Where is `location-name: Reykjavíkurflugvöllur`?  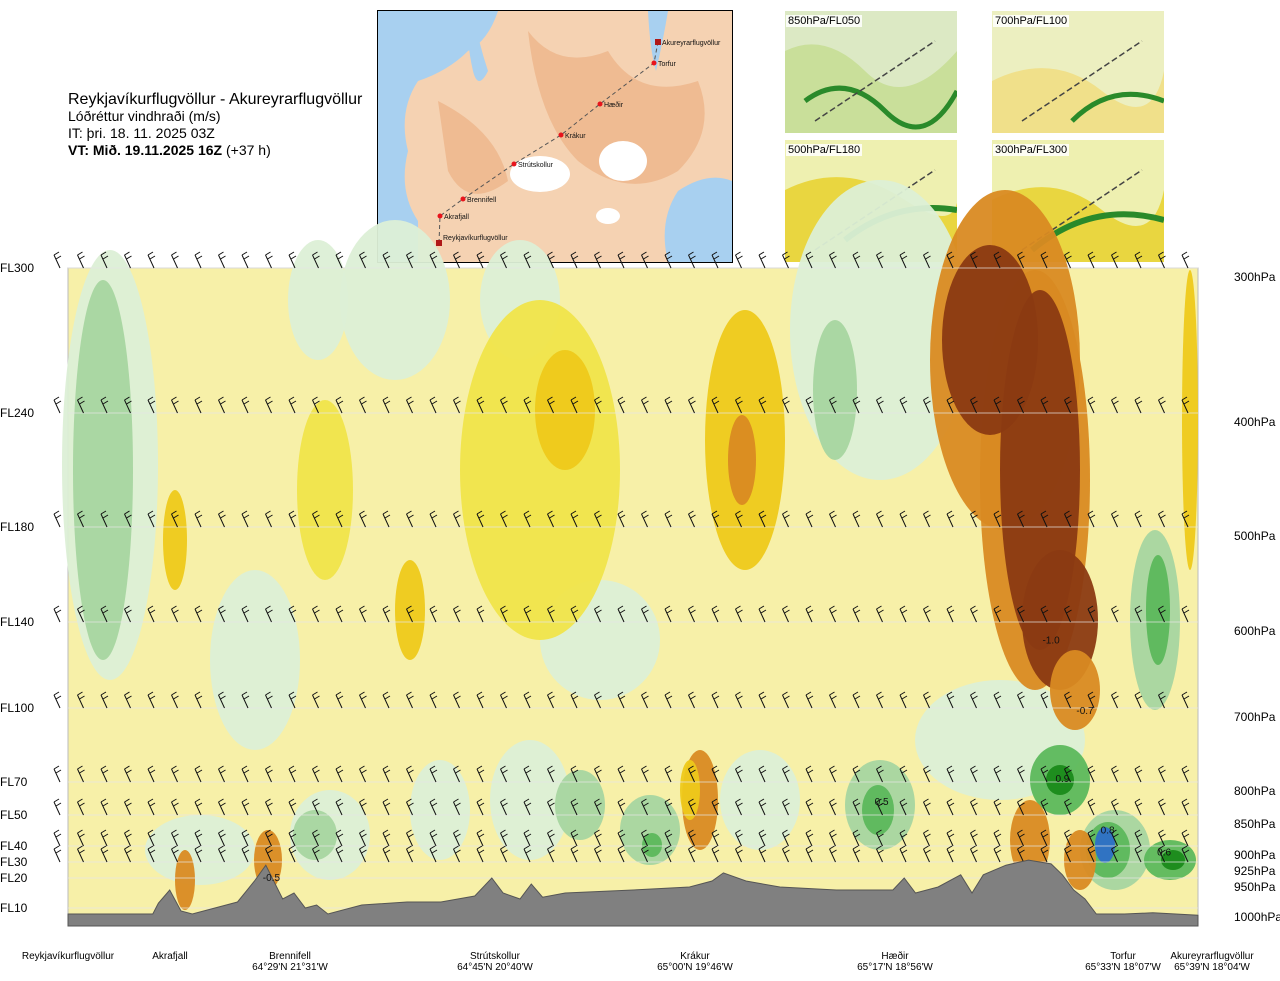
location-name: Reykjavíkurflugvöllur is located at coordinates (68, 956).